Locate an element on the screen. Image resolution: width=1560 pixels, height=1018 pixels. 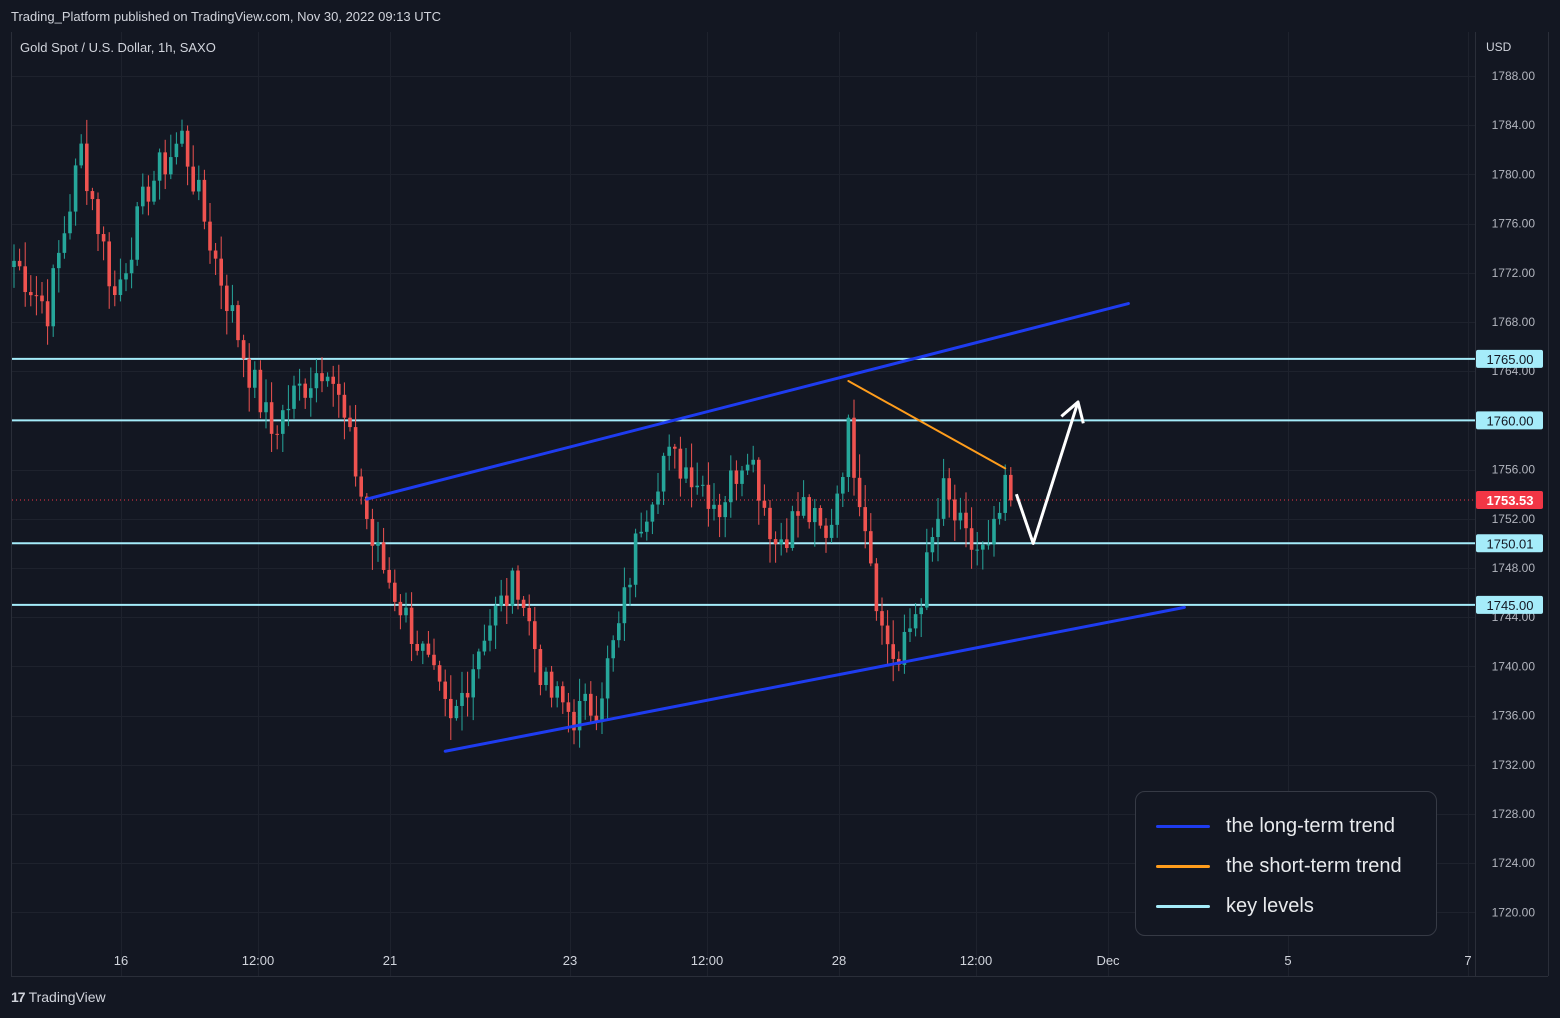
legend-label-long-term: the long-term trend is located at coordinates (1310, 825).